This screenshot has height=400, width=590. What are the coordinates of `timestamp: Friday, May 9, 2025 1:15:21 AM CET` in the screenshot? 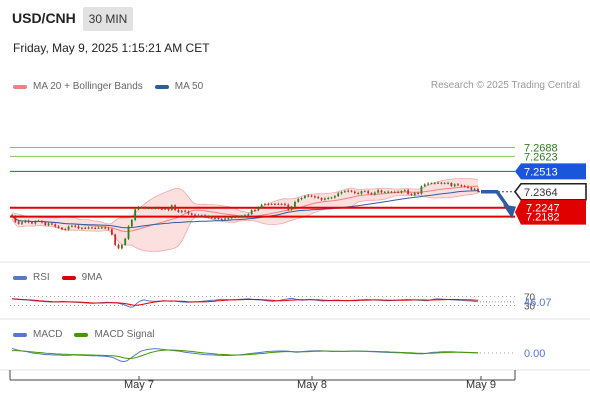 It's located at (111, 48).